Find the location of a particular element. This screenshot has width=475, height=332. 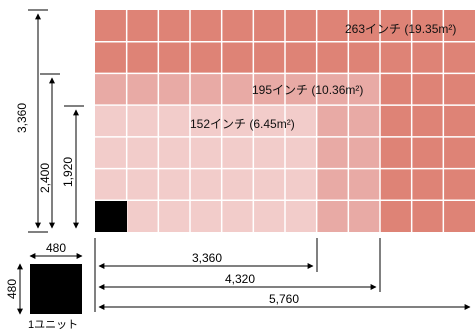

horizontal-dim-label-4320: 4,320 is located at coordinates (240, 279).